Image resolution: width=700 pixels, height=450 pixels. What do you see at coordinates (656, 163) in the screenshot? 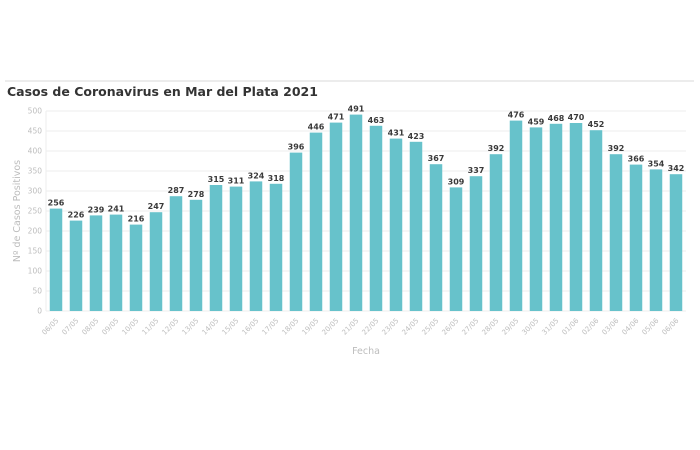
I see `data-label: 354` at bounding box center [656, 163].